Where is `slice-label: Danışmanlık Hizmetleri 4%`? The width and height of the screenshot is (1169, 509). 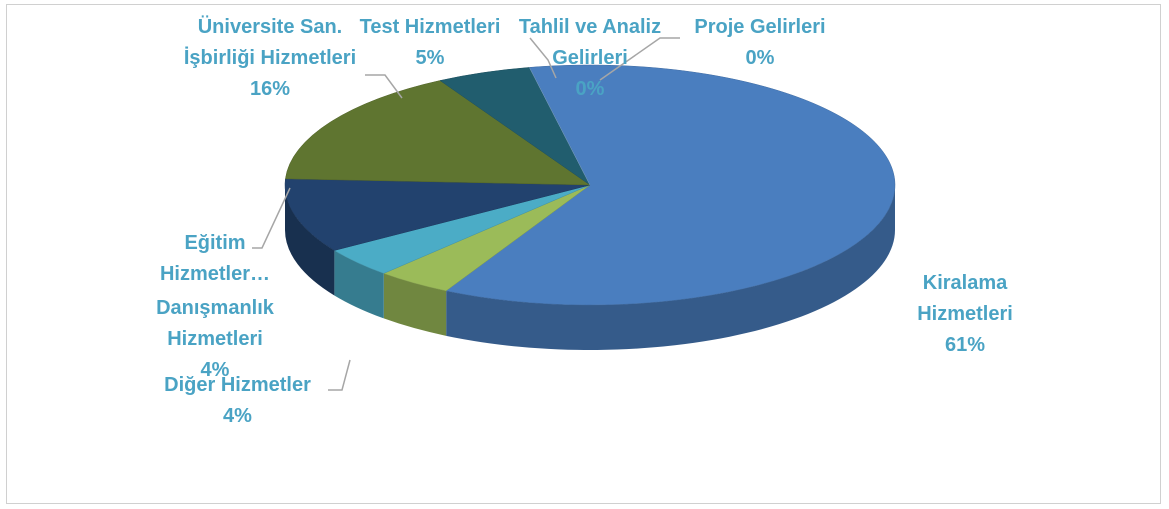
slice-label: Danışmanlık Hizmetleri 4% is located at coordinates (215, 339).